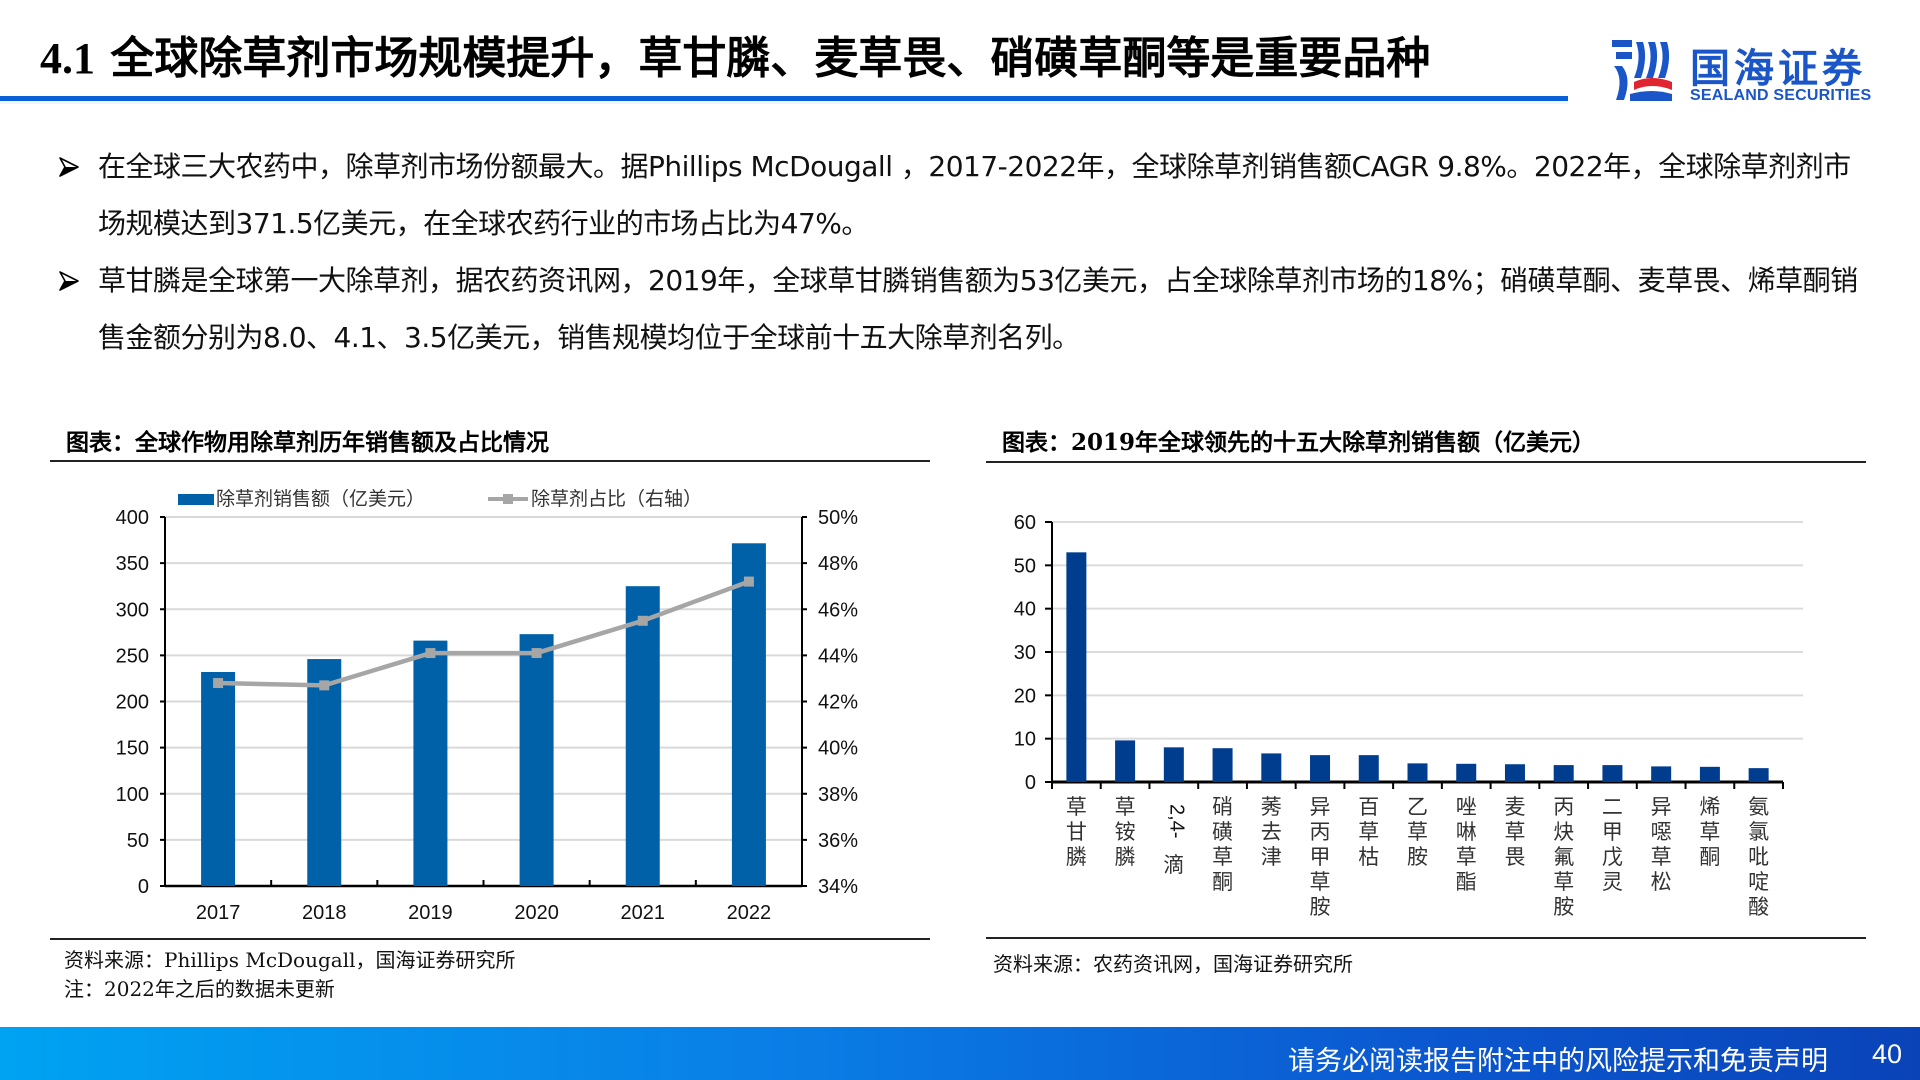 Image resolution: width=1920 pixels, height=1080 pixels. What do you see at coordinates (67, 58) in the screenshot?
I see `section-number: 4.1` at bounding box center [67, 58].